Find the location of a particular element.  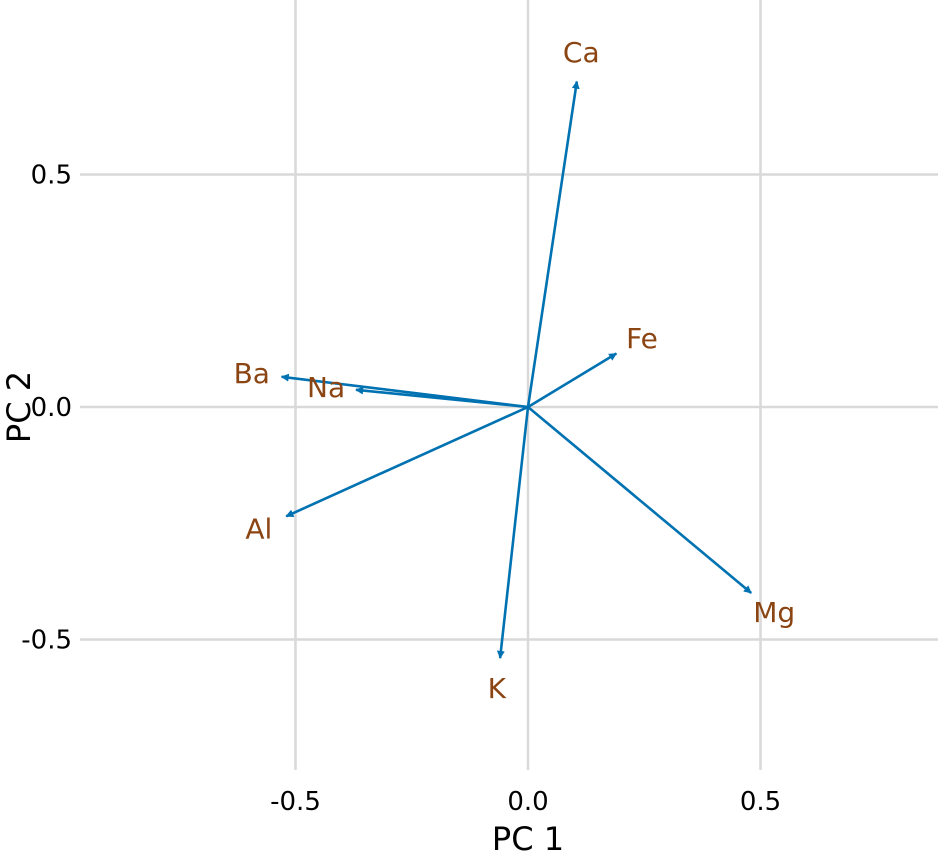

loading-arrow-mg is located at coordinates (640, 500).